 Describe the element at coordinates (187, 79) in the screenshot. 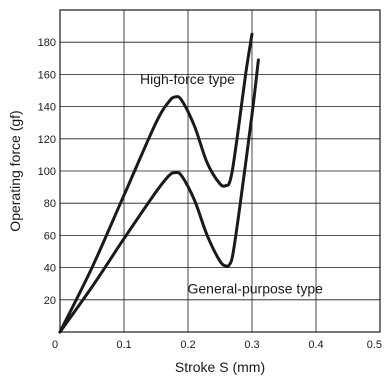

I see `annotation-high-force: High-force type` at that location.